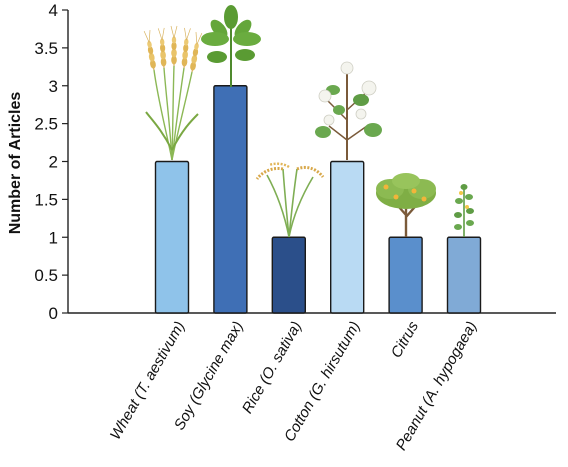  I want to click on y-tick-label: 4, so click(53, 10).